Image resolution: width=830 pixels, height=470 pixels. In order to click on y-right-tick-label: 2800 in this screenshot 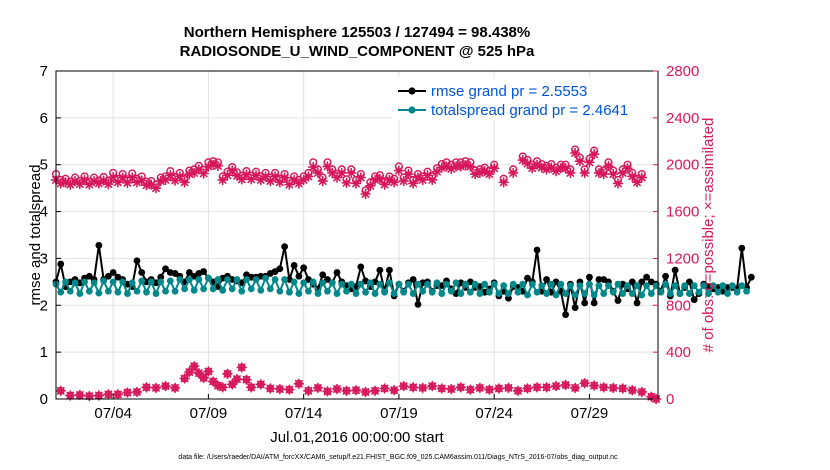, I will do `click(682, 71)`.